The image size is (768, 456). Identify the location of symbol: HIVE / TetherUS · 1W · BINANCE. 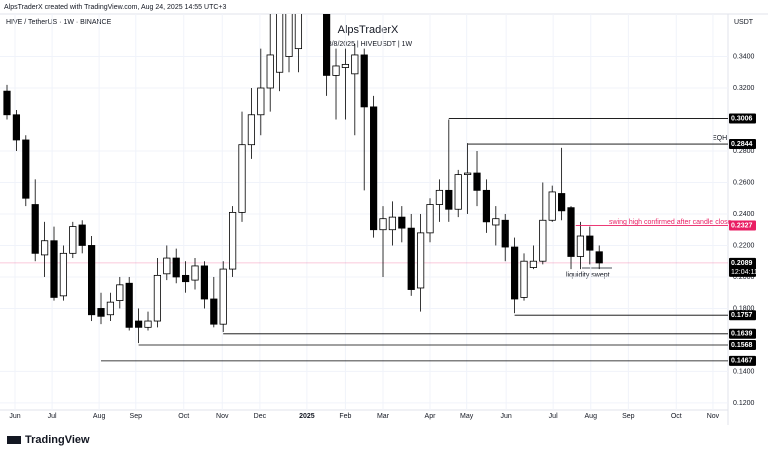
(59, 22).